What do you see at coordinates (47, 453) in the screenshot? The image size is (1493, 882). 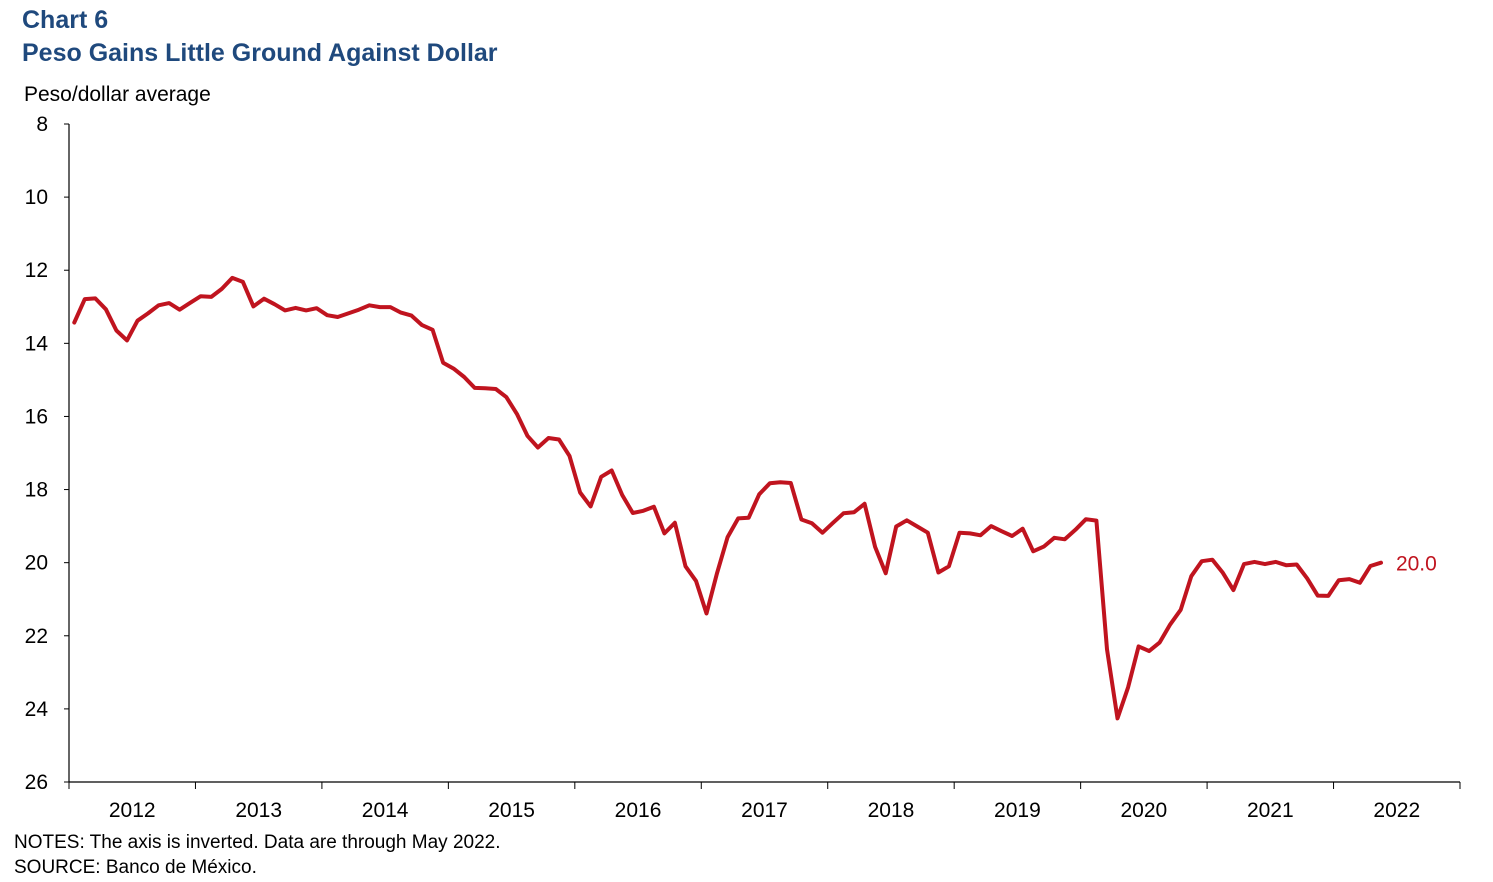 I see `y-axis: 8 10 12 14 16 18 20 22 24 26` at bounding box center [47, 453].